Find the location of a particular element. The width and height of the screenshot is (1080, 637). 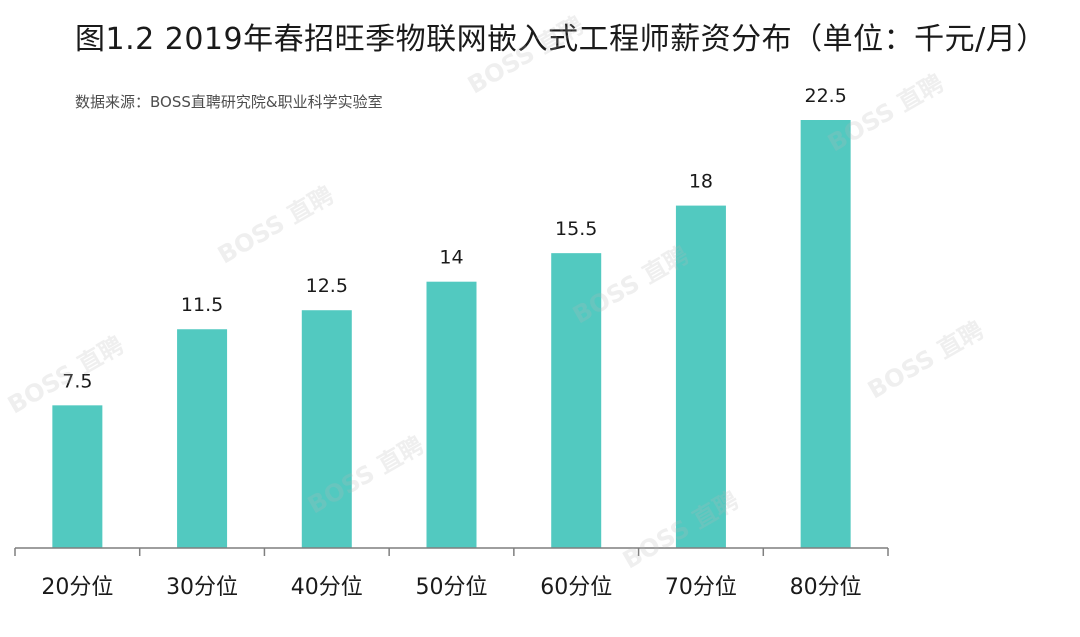

category-label: 70分位 is located at coordinates (701, 587).